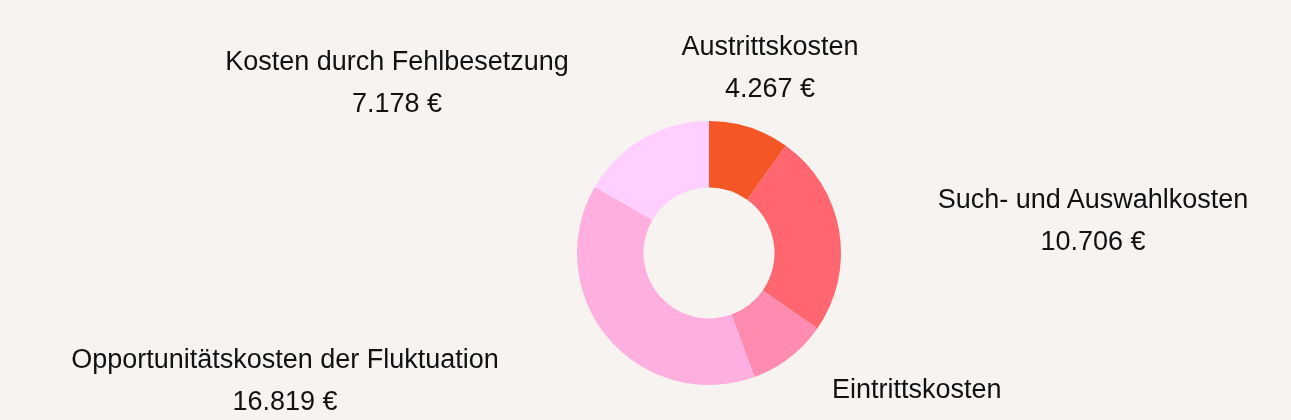  Describe the element at coordinates (285, 359) in the screenshot. I see `slice-label: Opportunitätskosten der Fluktuation` at that location.